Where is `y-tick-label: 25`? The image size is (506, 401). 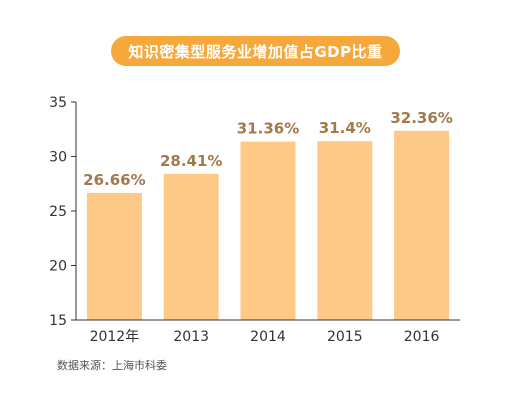
y-tick-label: 25 is located at coordinates (58, 212).